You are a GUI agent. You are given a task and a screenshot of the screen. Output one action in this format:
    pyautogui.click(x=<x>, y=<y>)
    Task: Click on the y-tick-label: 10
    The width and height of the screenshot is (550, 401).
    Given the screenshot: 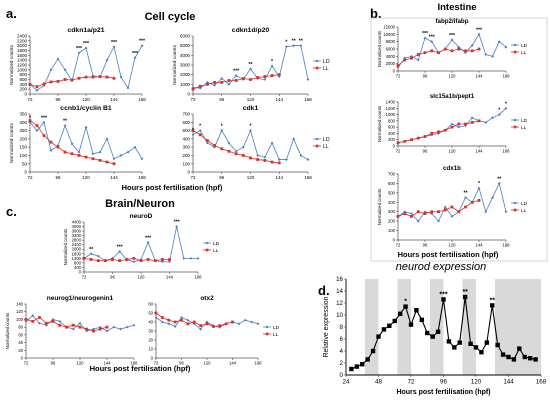 What is the action you would take?
    pyautogui.click(x=150, y=348)
    